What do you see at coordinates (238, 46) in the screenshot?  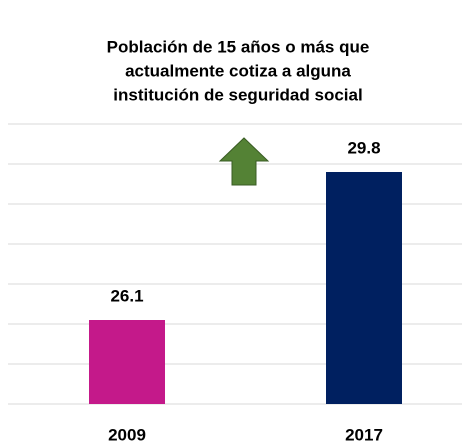 I see `chart-title: Población de 15 años o más que` at bounding box center [238, 46].